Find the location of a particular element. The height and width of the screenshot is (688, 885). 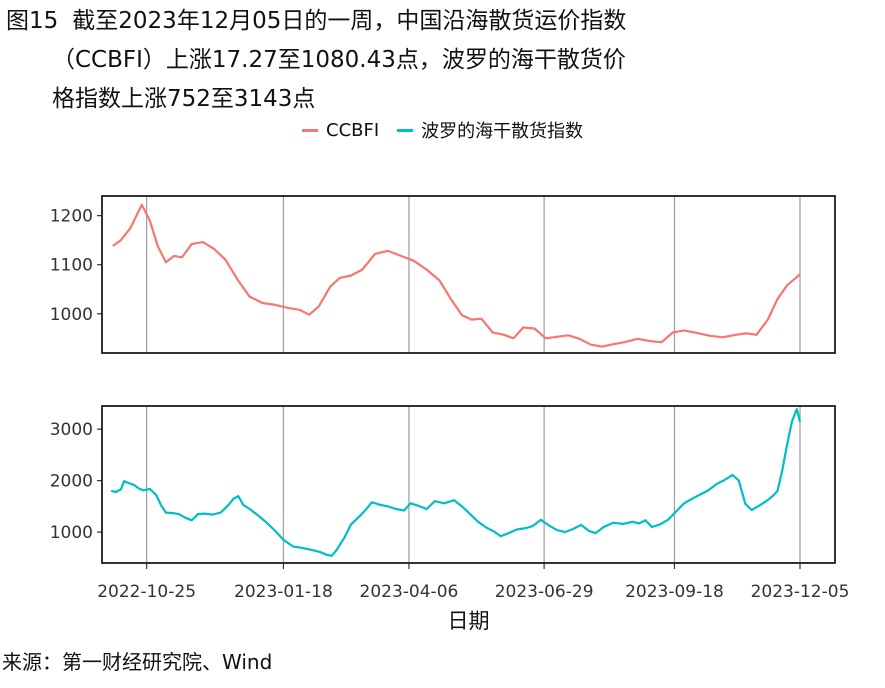

y-tick-label-p2-2: 3000 is located at coordinates (71, 430).